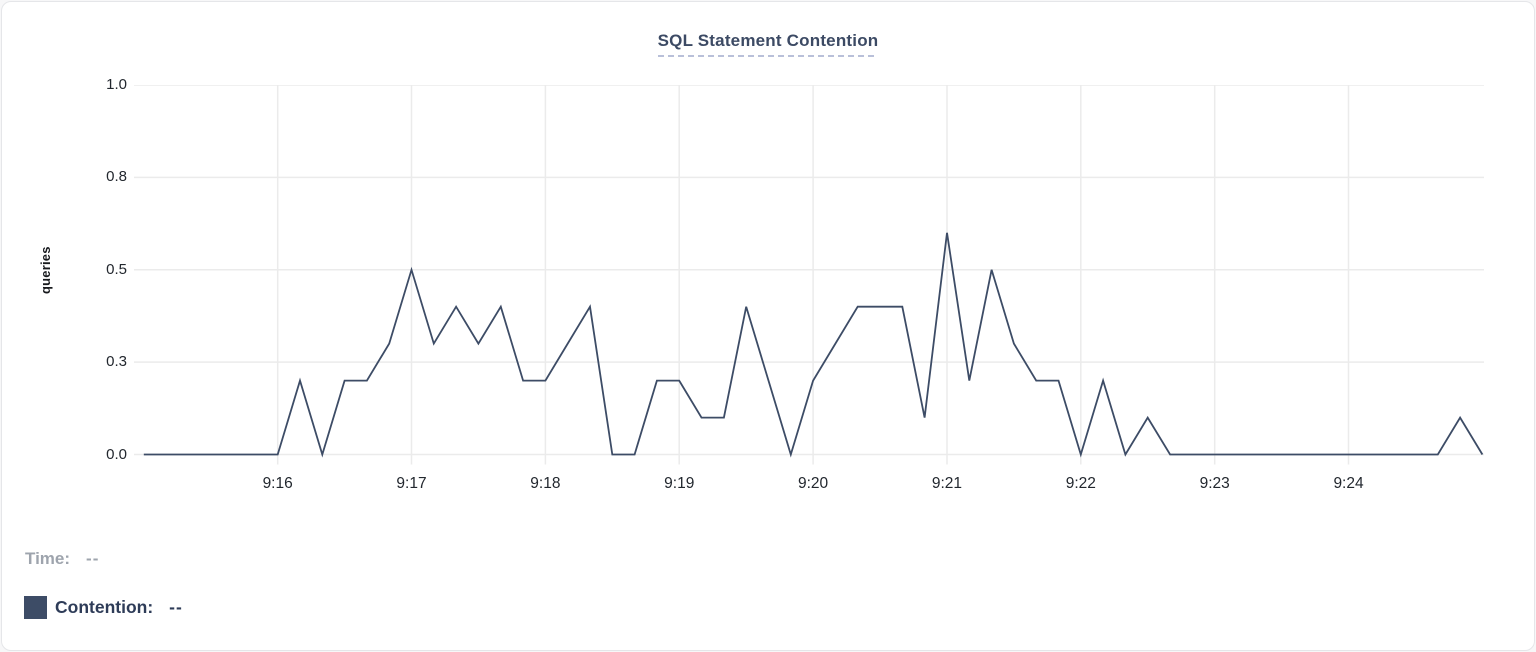 The height and width of the screenshot is (652, 1536). What do you see at coordinates (1080, 483) in the screenshot?
I see `x-axis-tick-label: 9:22` at bounding box center [1080, 483].